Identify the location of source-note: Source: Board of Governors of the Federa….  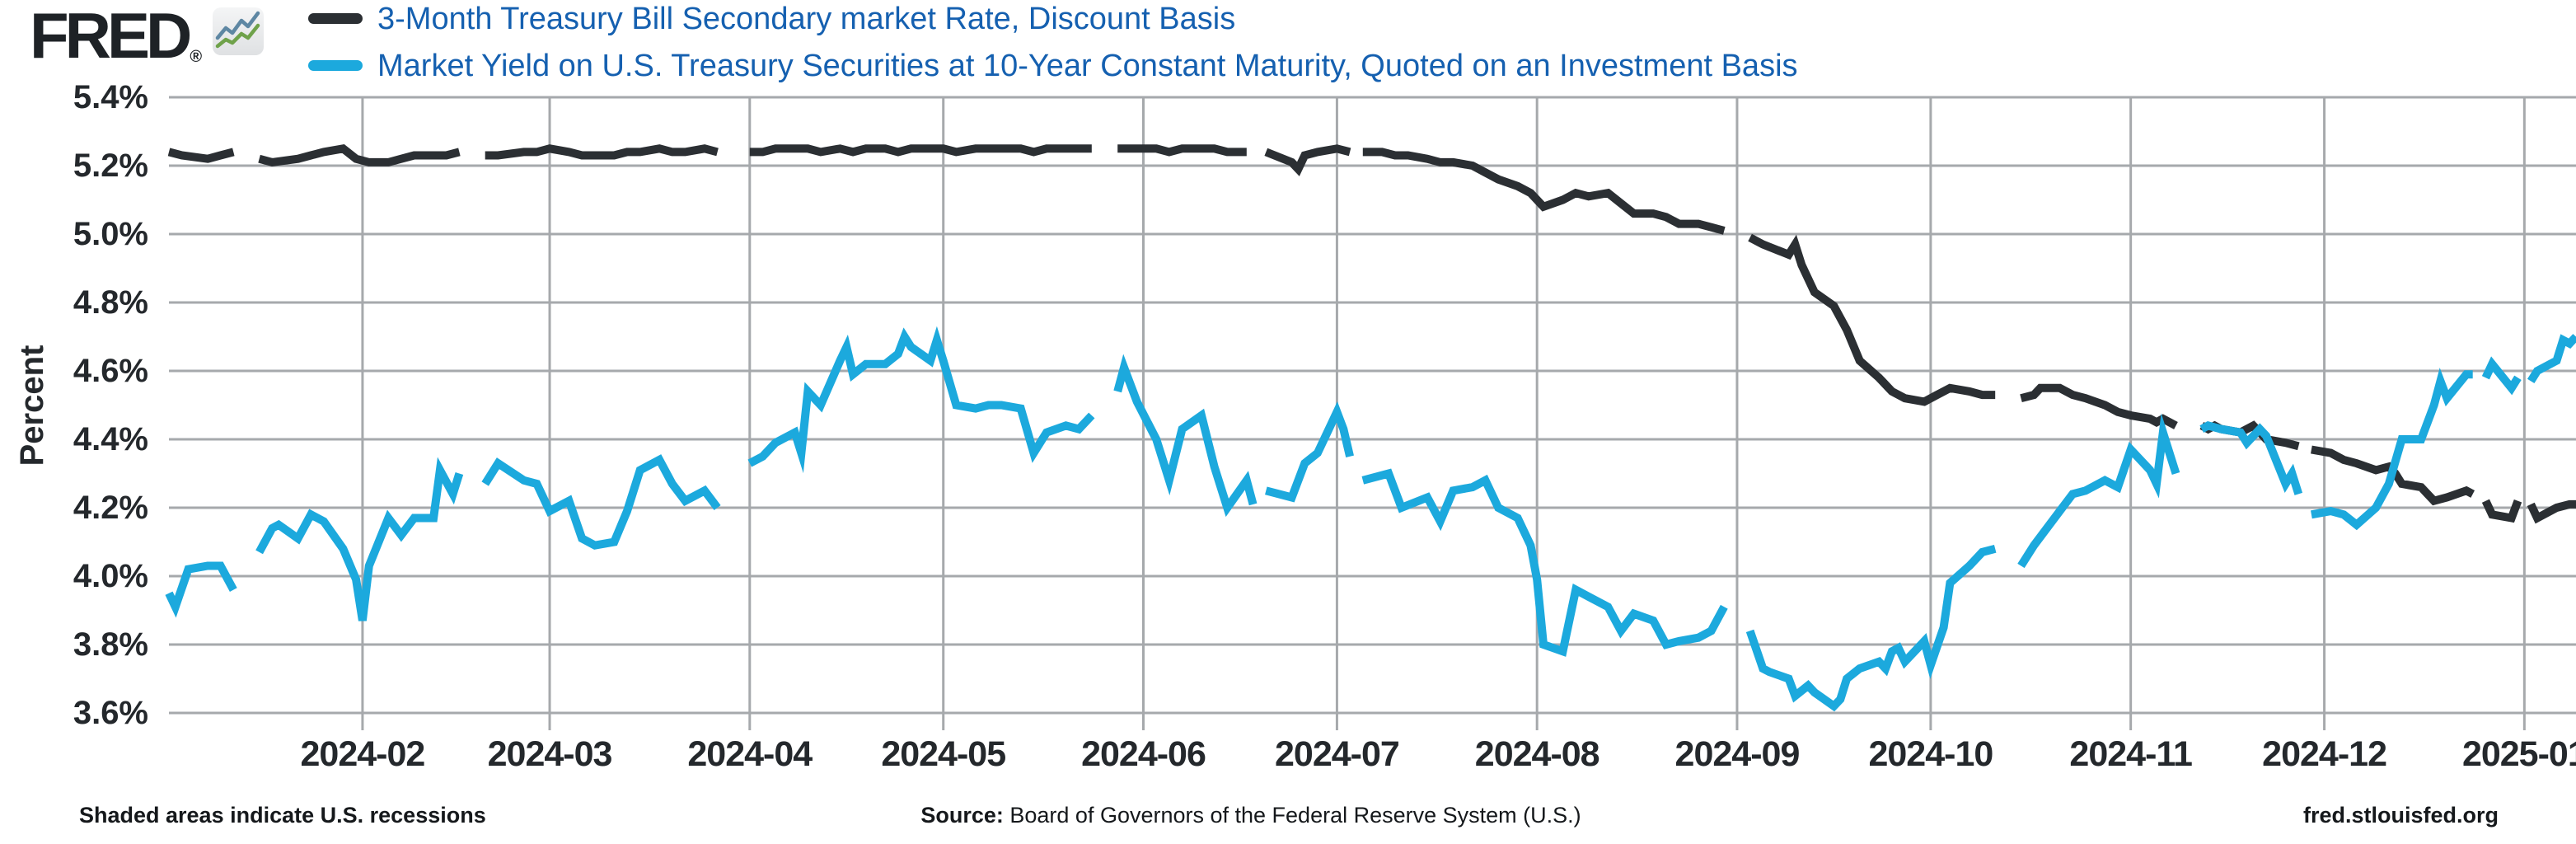
(1250, 816).